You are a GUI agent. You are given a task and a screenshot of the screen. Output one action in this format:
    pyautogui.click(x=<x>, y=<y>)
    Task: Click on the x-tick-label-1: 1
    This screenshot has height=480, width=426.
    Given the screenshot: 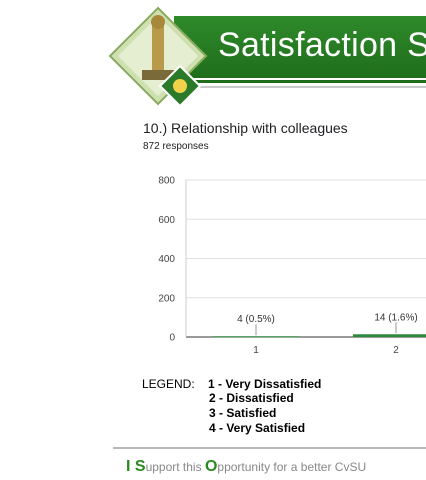 What is the action you would take?
    pyautogui.click(x=256, y=350)
    